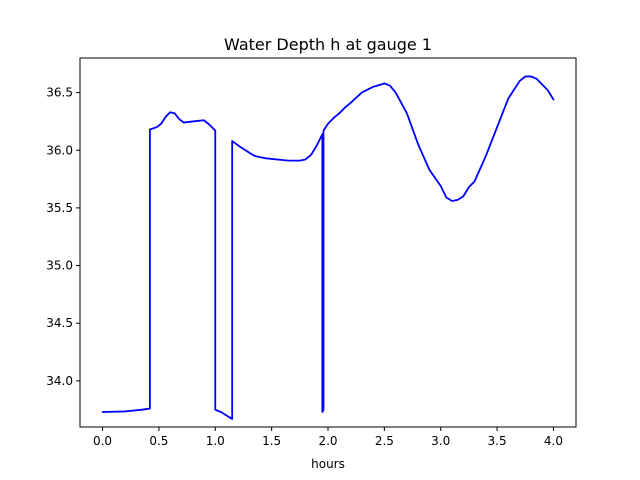  I want to click on y-tick-label: 34.5, so click(59, 323).